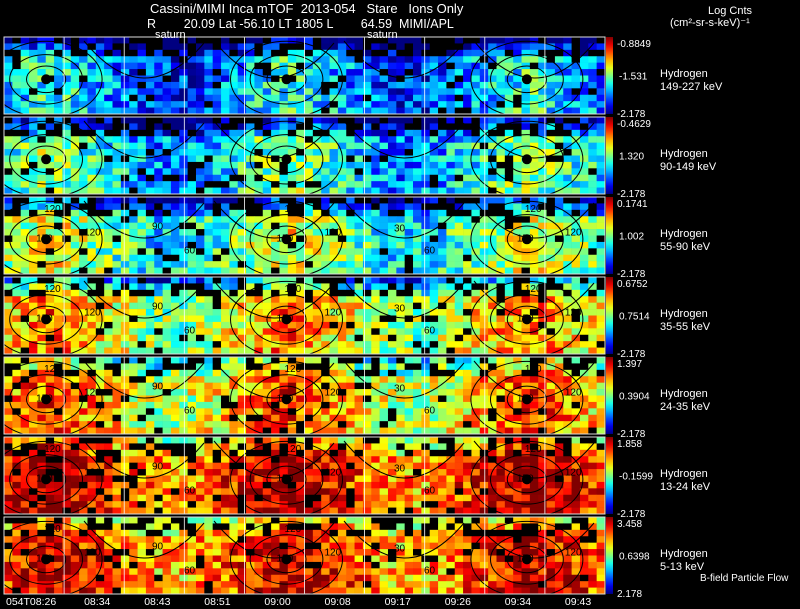 The image size is (800, 609). Describe the element at coordinates (304, 155) in the screenshot. I see `panel-border` at that location.